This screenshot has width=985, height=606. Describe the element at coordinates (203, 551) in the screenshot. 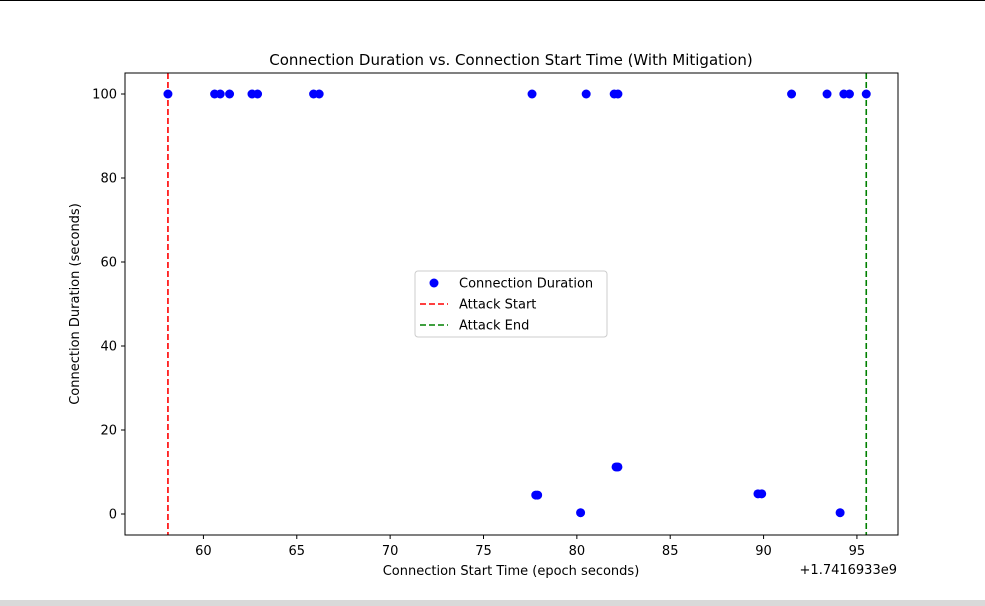

I see `x-tick-label: 60` at that location.